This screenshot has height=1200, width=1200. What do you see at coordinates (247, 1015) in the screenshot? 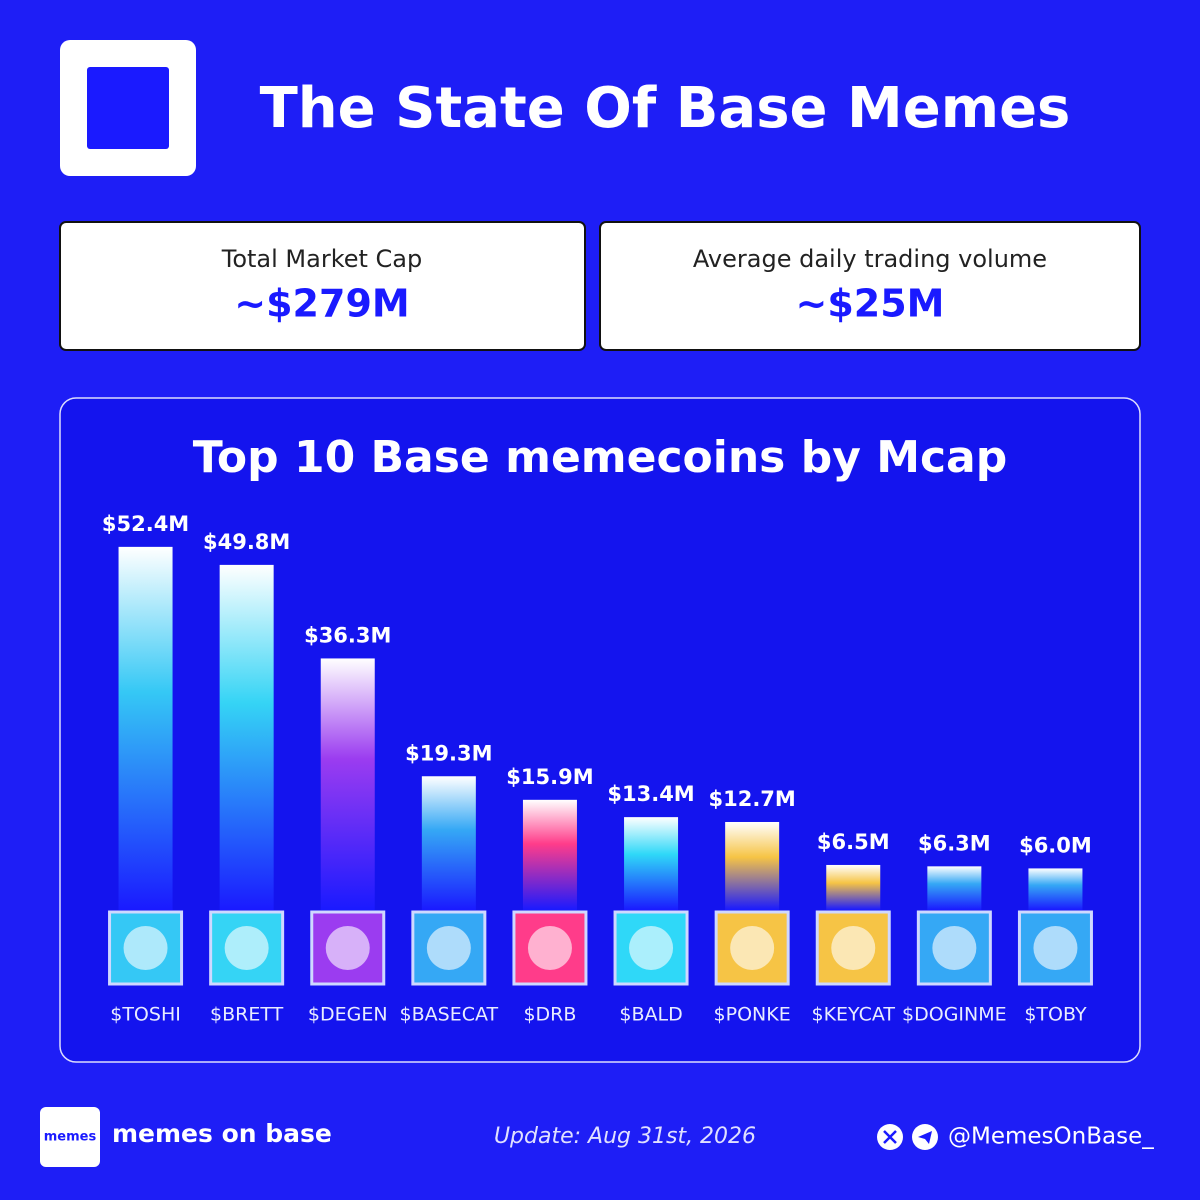
I see `x-tick-label: $BRETT` at bounding box center [247, 1015].